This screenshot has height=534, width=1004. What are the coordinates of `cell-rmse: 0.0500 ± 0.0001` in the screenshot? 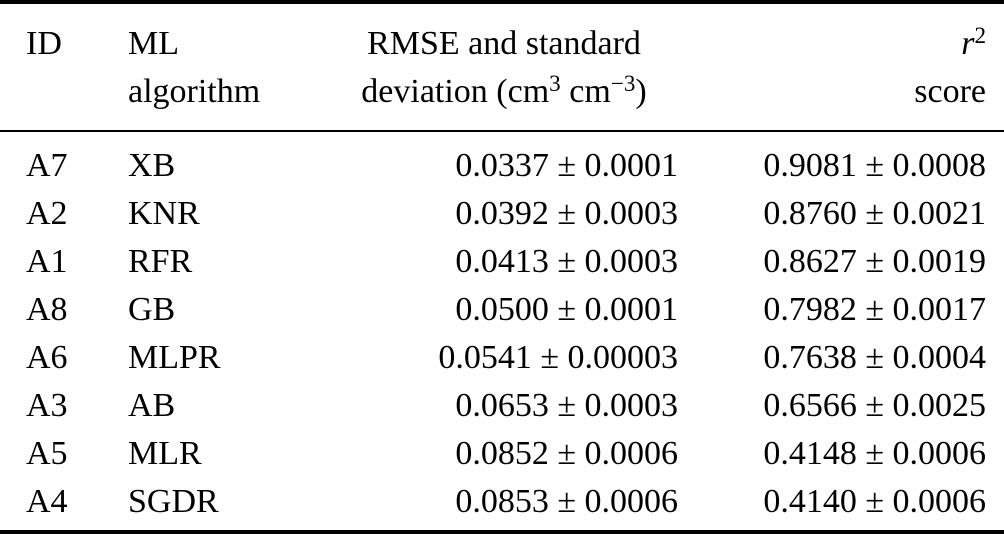 It's located at (566, 309).